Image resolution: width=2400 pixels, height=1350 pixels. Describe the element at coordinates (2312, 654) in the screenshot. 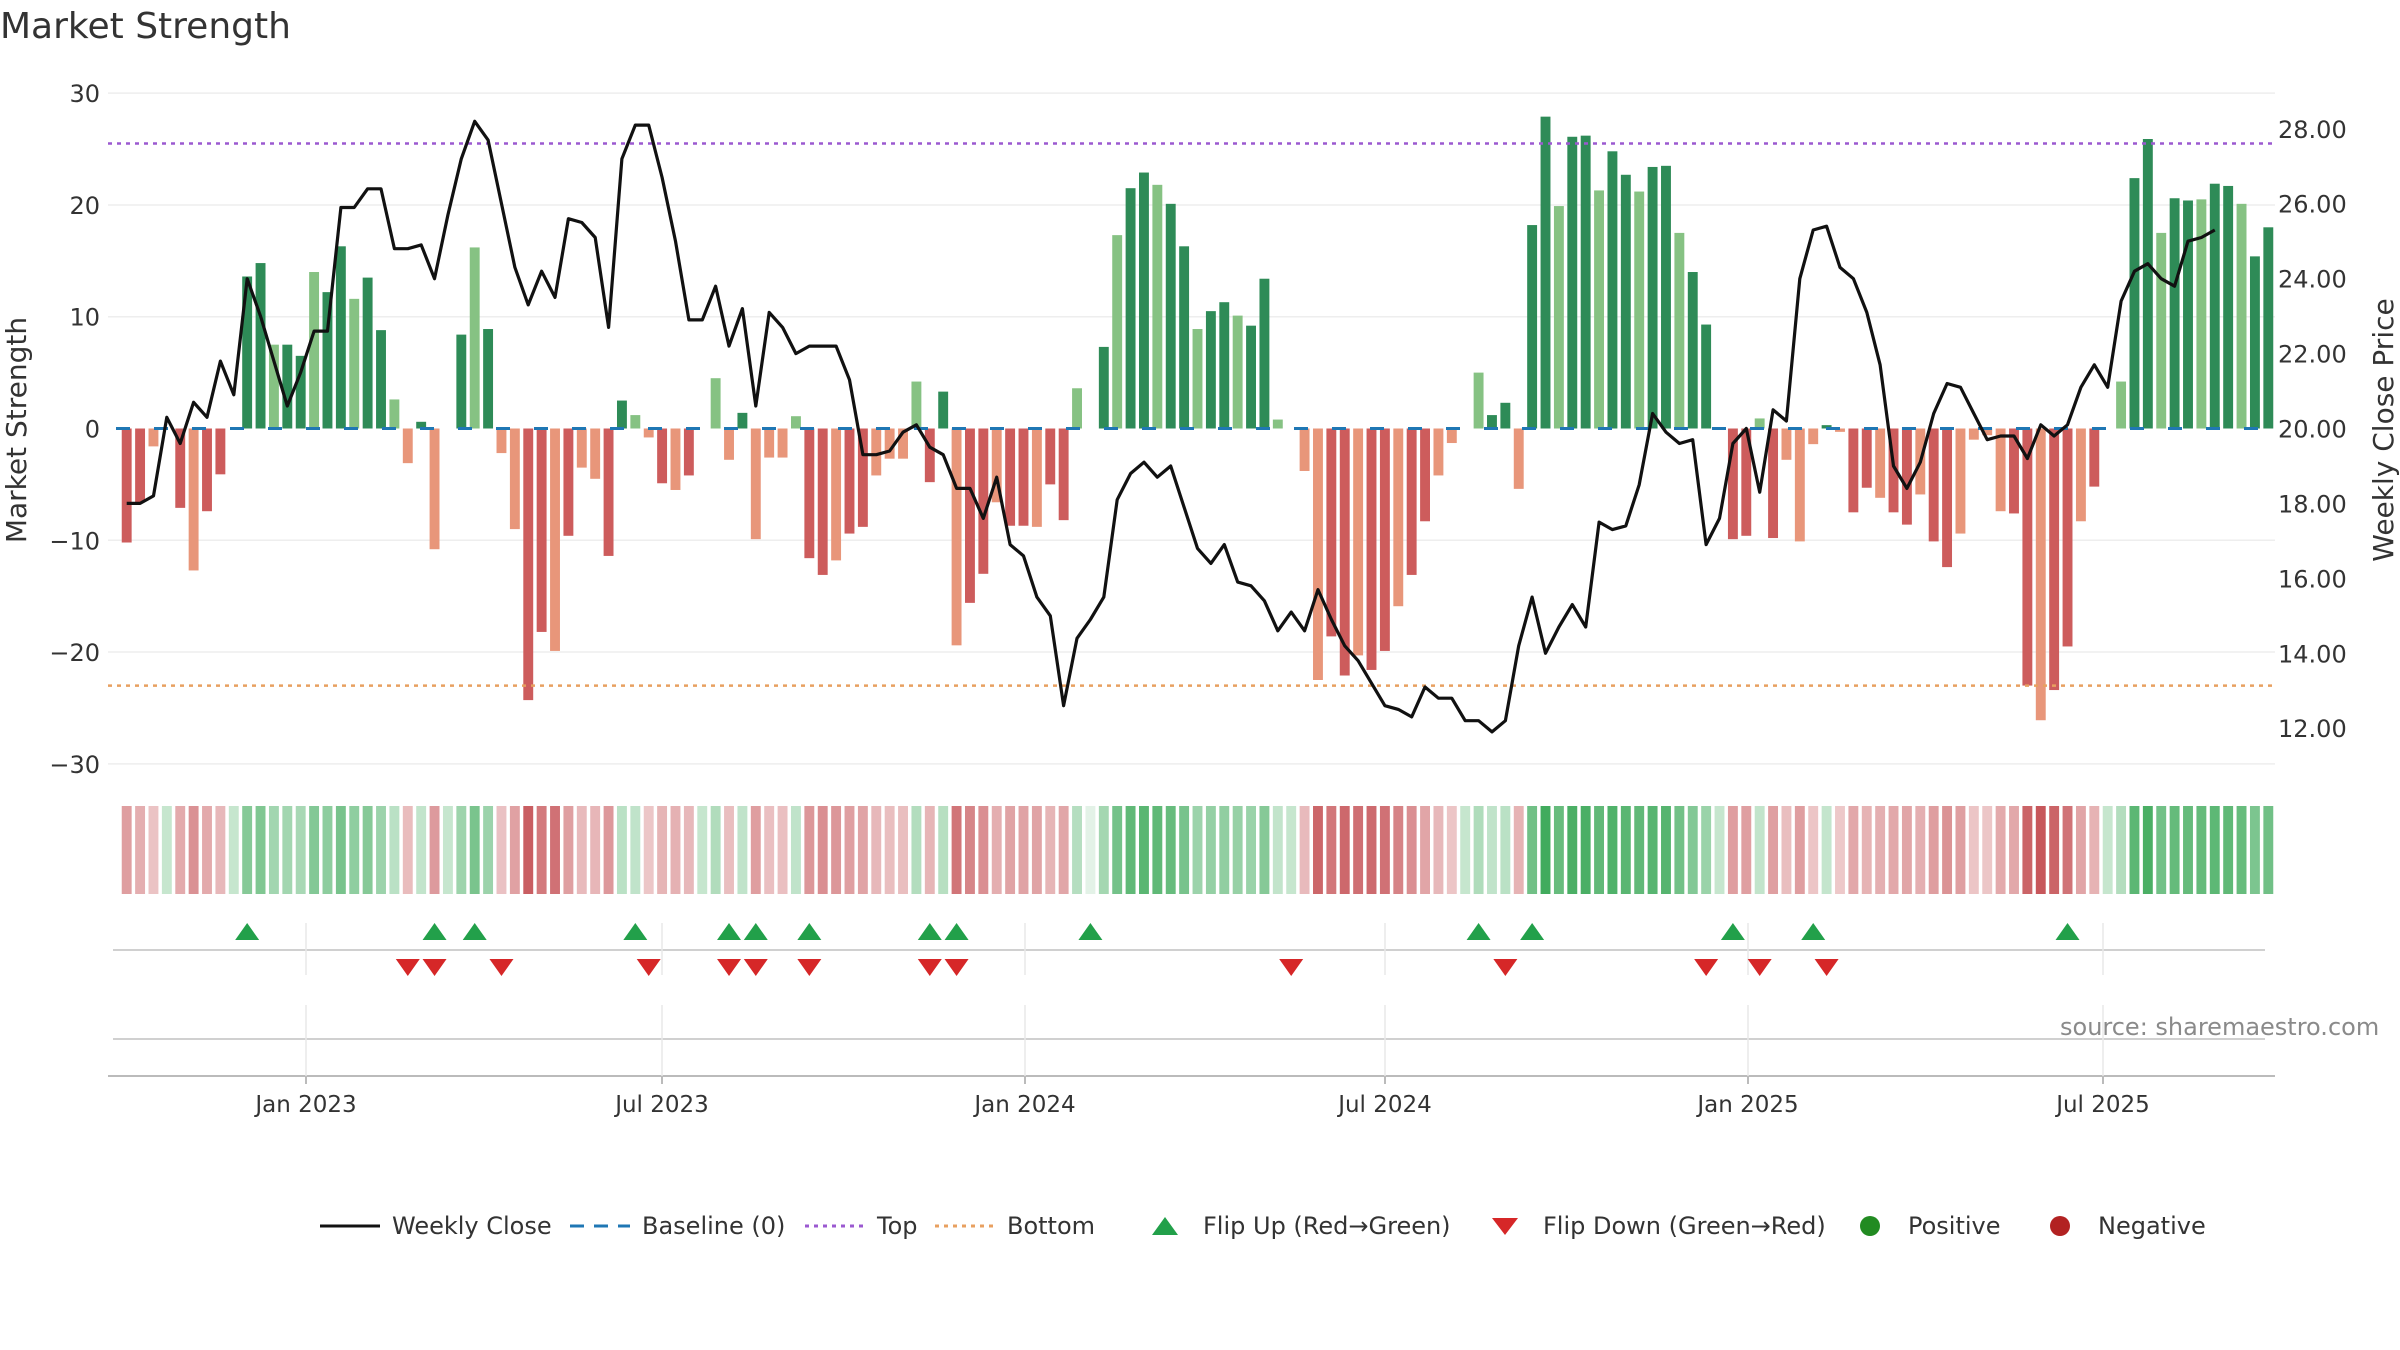

I see `y-right-tick-label: 14.00` at that location.